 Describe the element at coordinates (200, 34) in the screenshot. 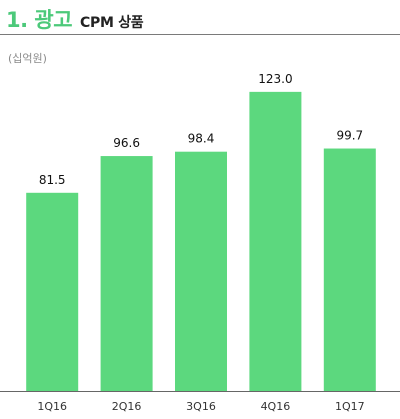

I see `title-divider` at that location.